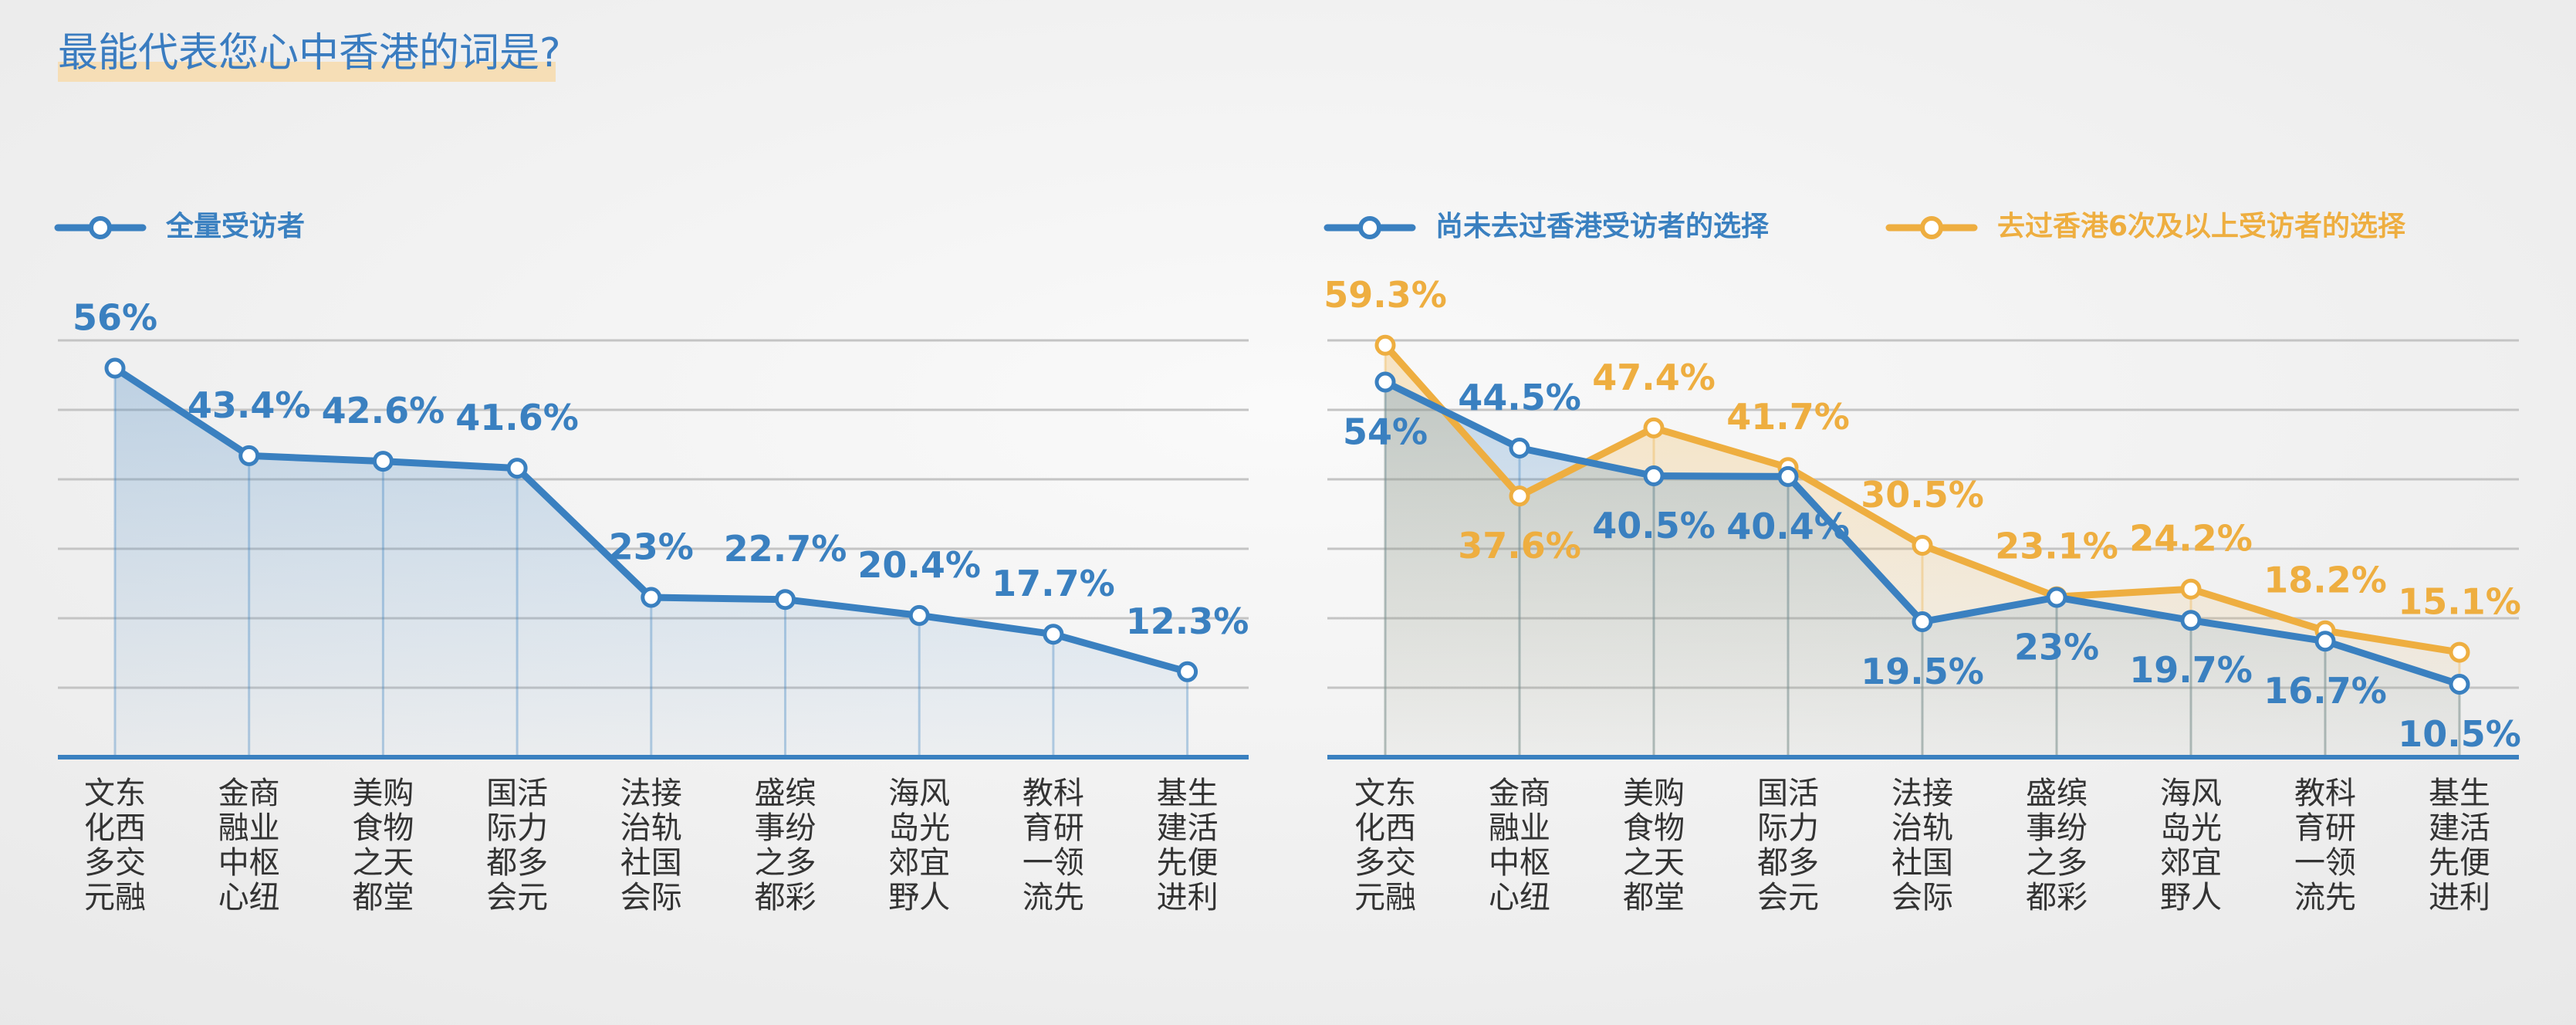 The image size is (2576, 1025). What do you see at coordinates (383, 411) in the screenshot?
I see `data-label: 42.6%` at bounding box center [383, 411].